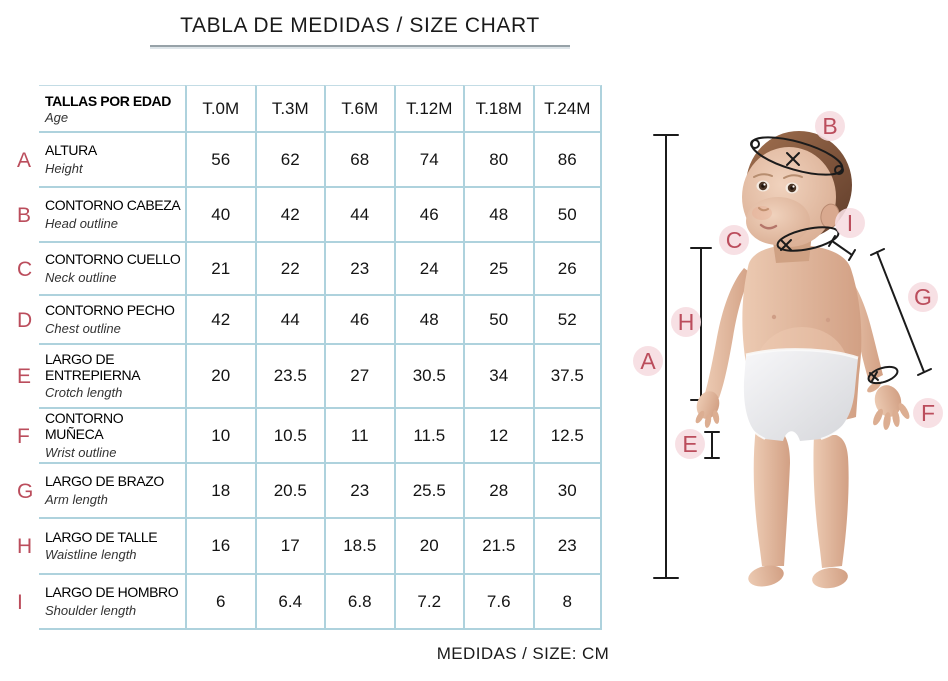 The image size is (948, 681). Describe the element at coordinates (91, 555) in the screenshot. I see `row-sublabel: Waistline length` at that location.